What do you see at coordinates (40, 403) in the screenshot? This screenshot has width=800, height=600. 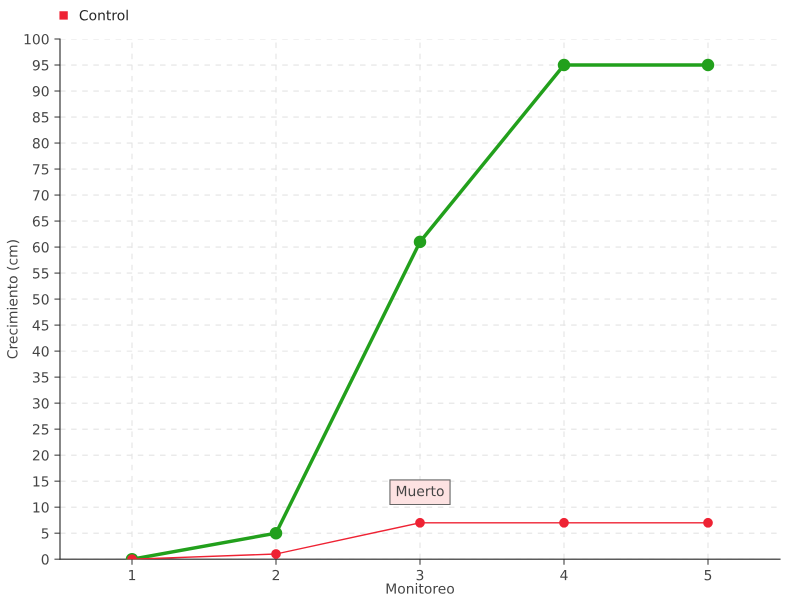 I see `y-tick-label: 30` at bounding box center [40, 403].